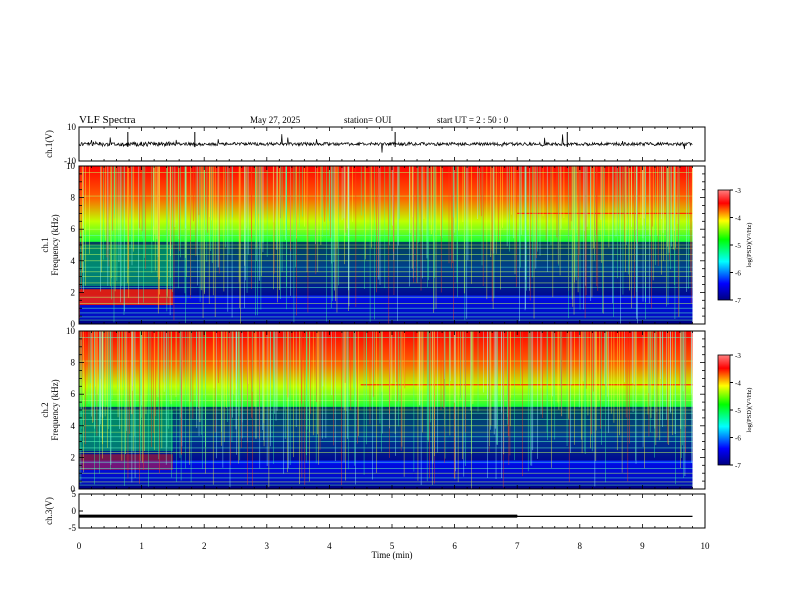 This screenshot has width=792, height=612. Describe the element at coordinates (79, 546) in the screenshot. I see `x-tick-label: 0` at that location.